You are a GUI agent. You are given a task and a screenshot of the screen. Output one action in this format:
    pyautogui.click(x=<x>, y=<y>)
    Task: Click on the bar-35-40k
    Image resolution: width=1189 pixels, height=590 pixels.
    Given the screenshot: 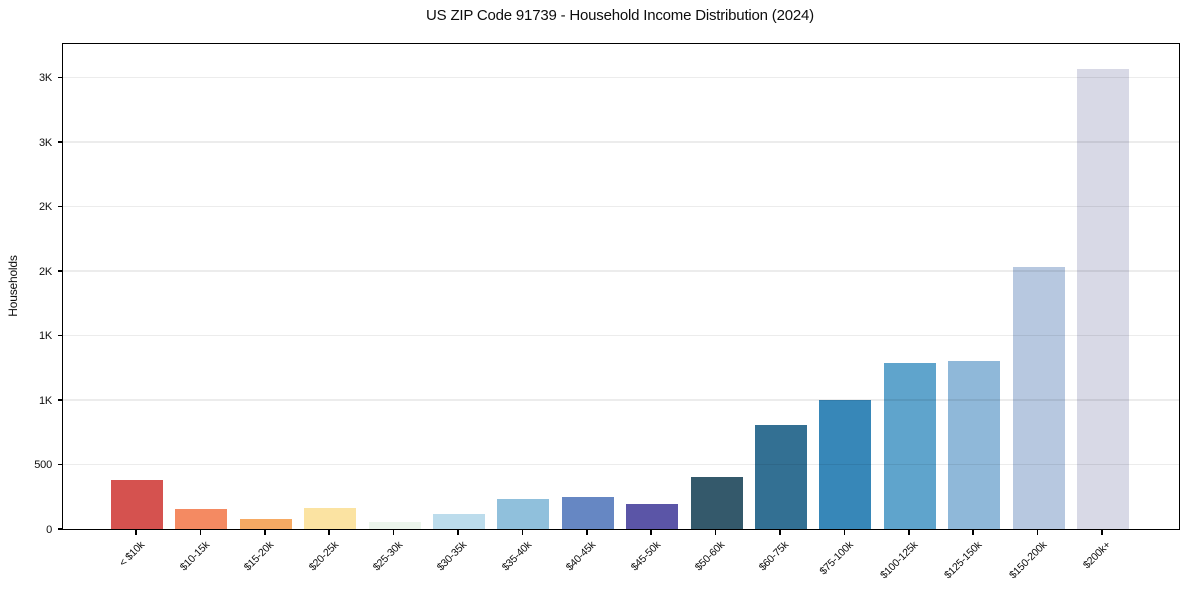 What is the action you would take?
    pyautogui.click(x=523, y=513)
    